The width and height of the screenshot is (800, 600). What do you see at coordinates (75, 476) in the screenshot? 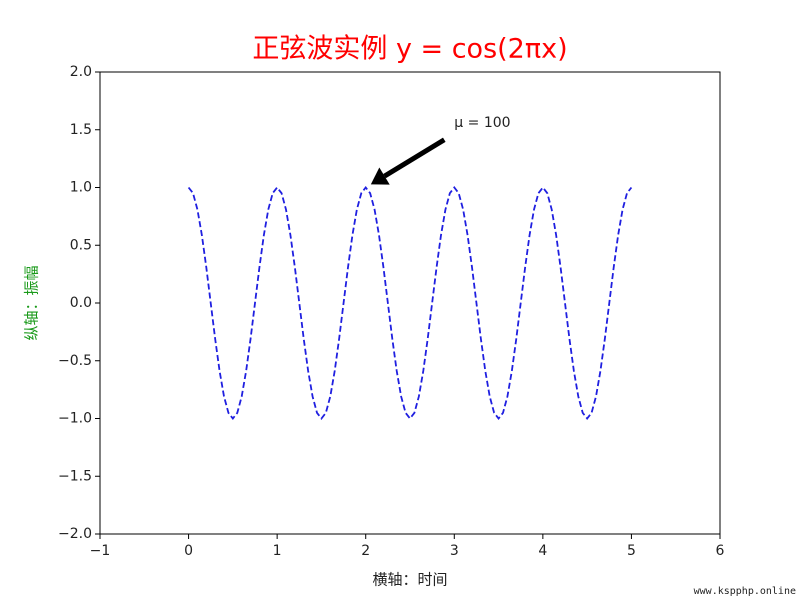
I see `y-tick-label: −1.5` at bounding box center [75, 476].